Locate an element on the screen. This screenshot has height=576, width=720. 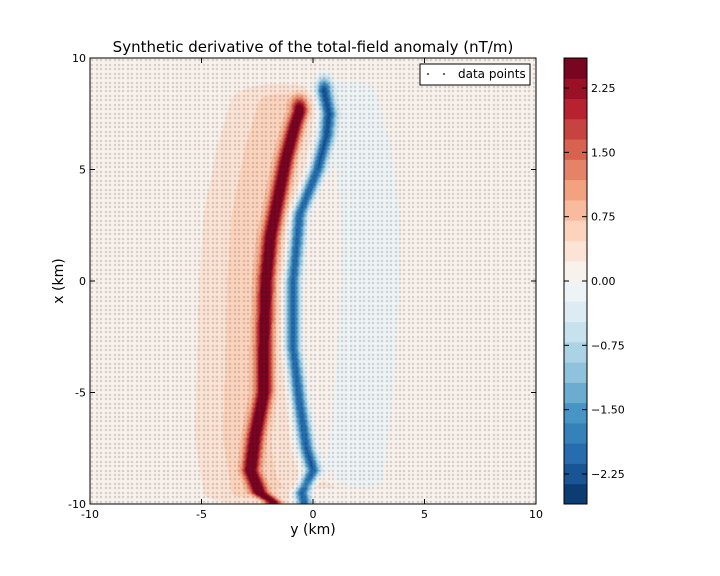
colorbar-tick-label: 1.50 is located at coordinates (603, 152).